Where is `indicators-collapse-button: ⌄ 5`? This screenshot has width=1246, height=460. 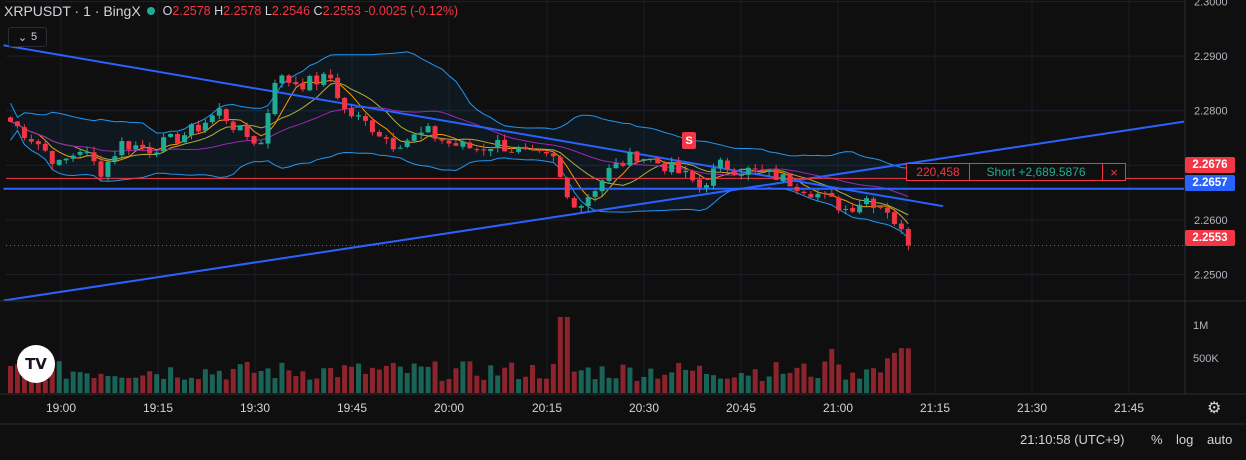 indicators-collapse-button: ⌄ 5 is located at coordinates (27, 37).